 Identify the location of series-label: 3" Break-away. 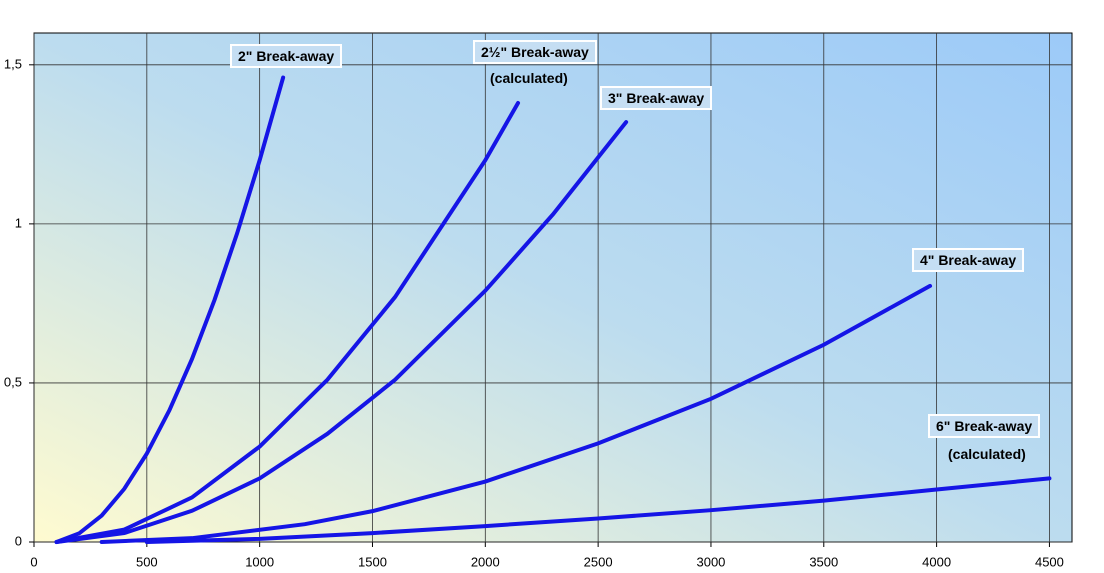
(656, 98).